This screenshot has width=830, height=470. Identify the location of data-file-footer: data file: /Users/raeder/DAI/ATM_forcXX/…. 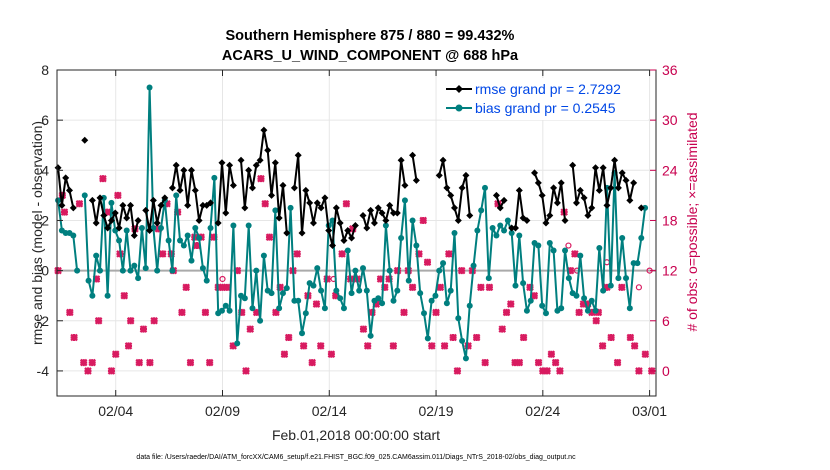
(356, 457).